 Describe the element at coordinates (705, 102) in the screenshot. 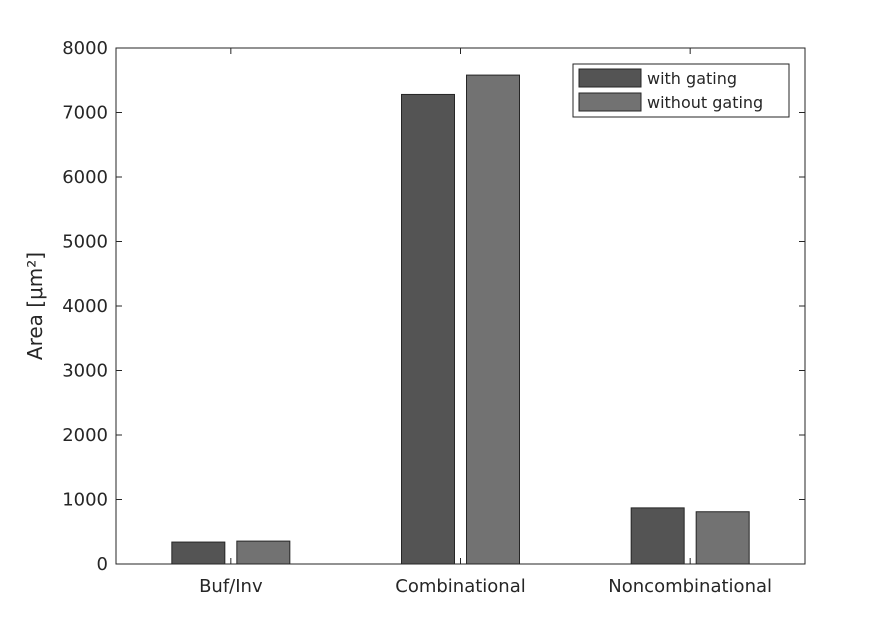

I see `legend-label-without-gating: without gating` at that location.